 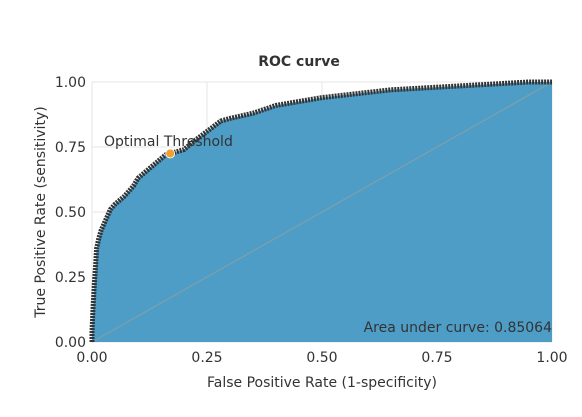 I want to click on x-tick-label: 0.75, so click(x=436, y=358).